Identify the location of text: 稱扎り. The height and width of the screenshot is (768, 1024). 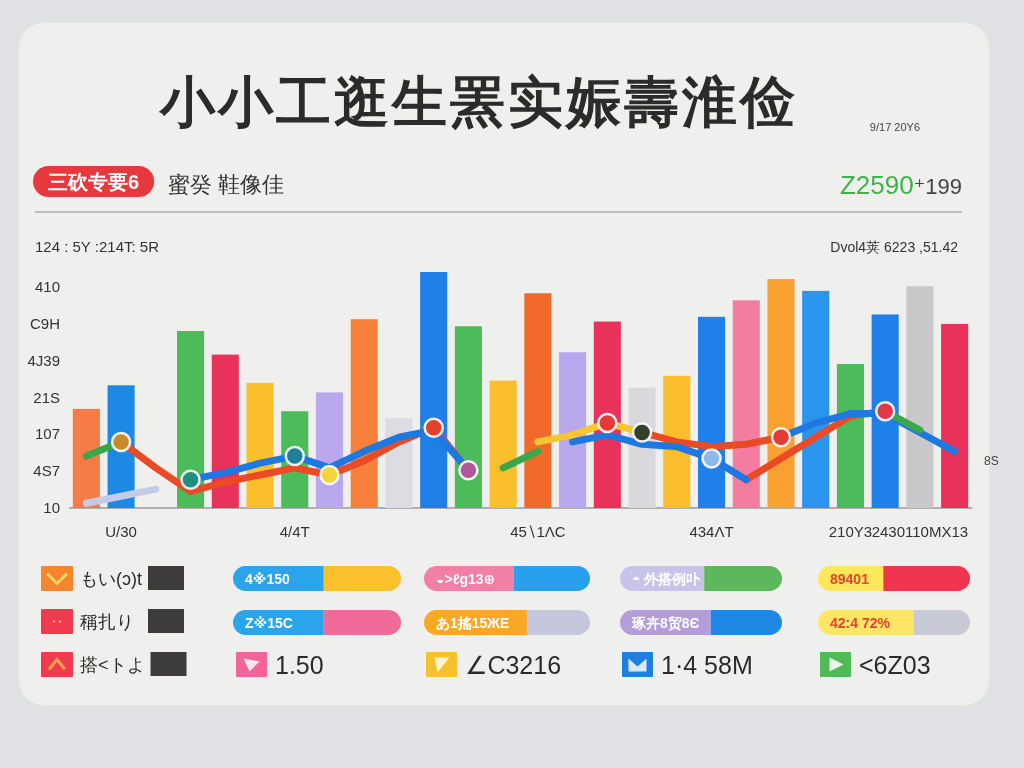
(107, 622).